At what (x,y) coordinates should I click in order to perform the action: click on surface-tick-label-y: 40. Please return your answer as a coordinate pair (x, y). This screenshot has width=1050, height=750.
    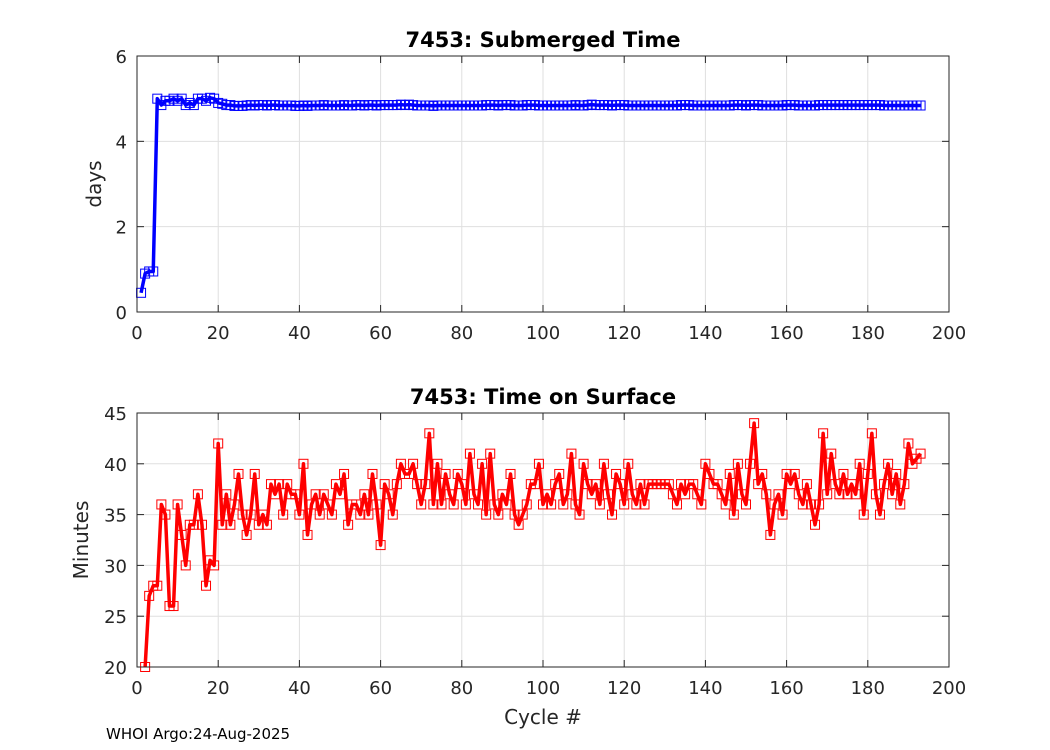
    Looking at the image, I should click on (115, 465).